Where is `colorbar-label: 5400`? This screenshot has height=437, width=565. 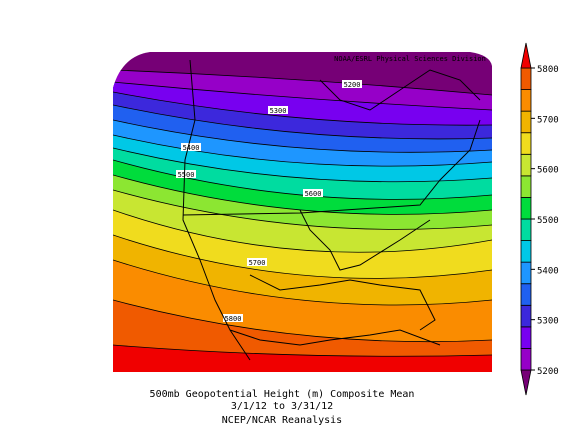 colorbar-label: 5400 is located at coordinates (548, 271).